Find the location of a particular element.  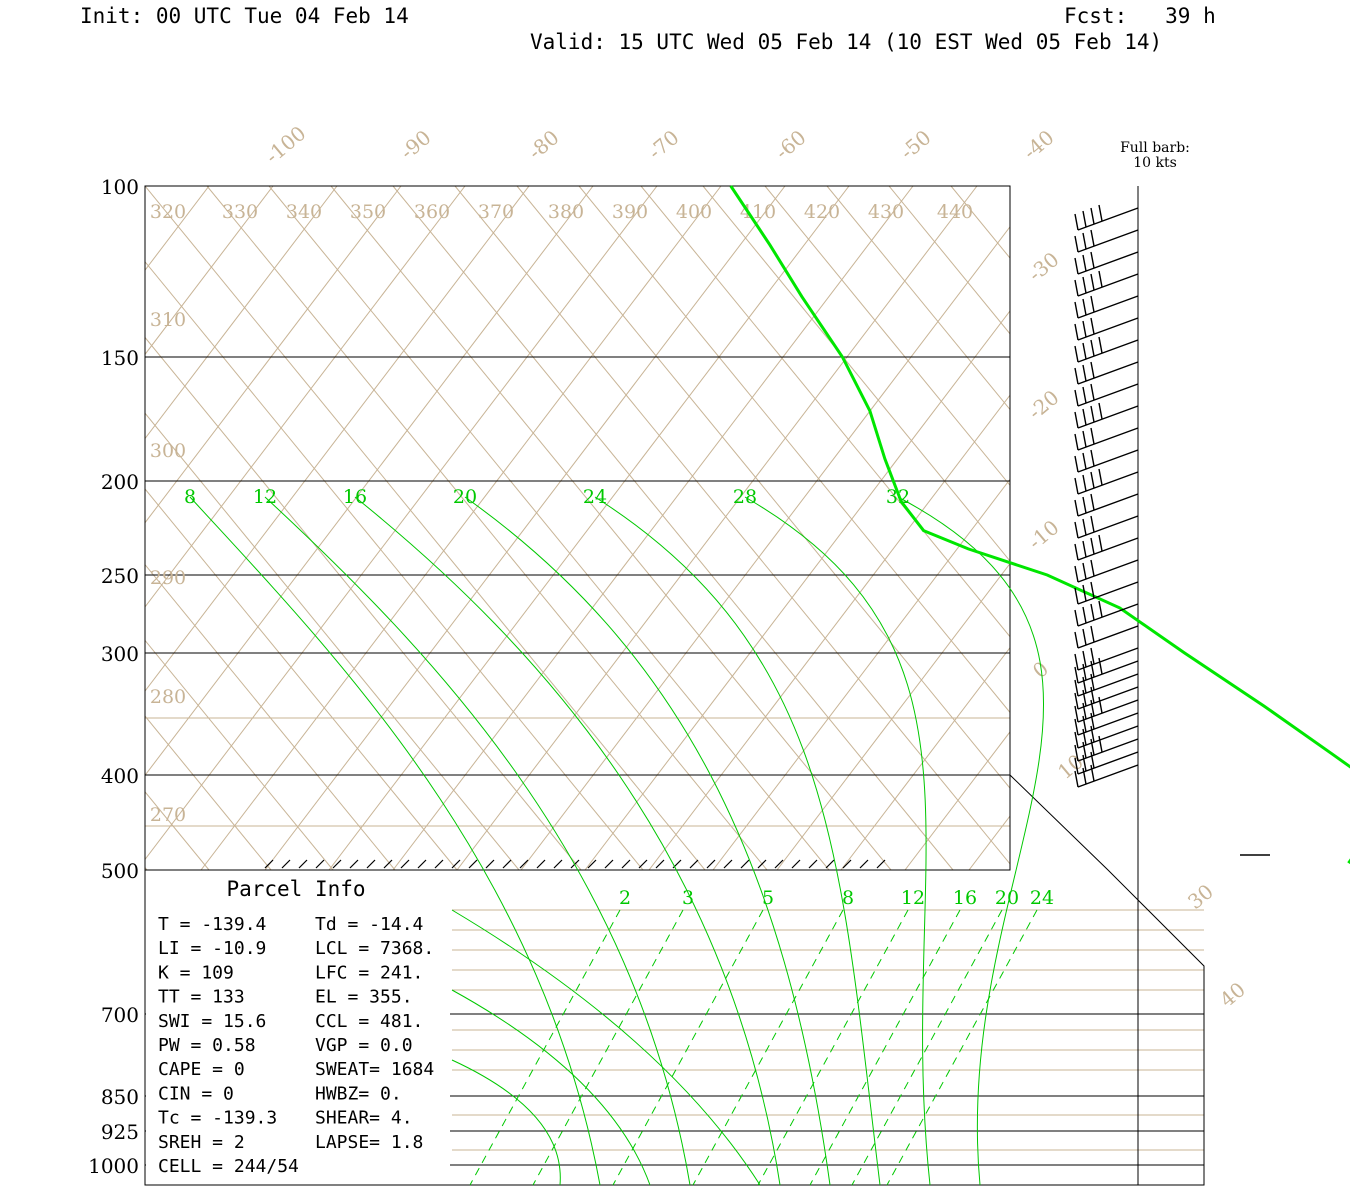

parcel-info-title: Parcel Info is located at coordinates (295, 889).